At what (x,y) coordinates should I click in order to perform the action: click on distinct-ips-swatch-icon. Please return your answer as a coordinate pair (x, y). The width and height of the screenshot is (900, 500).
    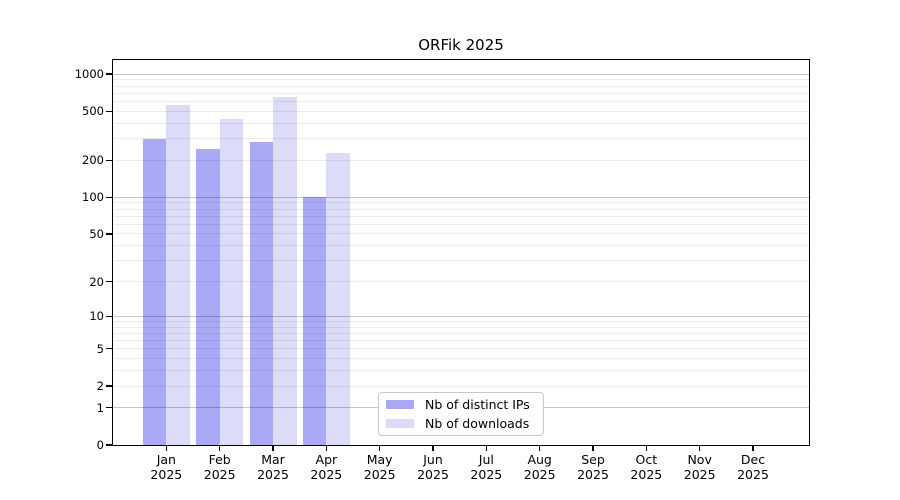
    Looking at the image, I should click on (400, 404).